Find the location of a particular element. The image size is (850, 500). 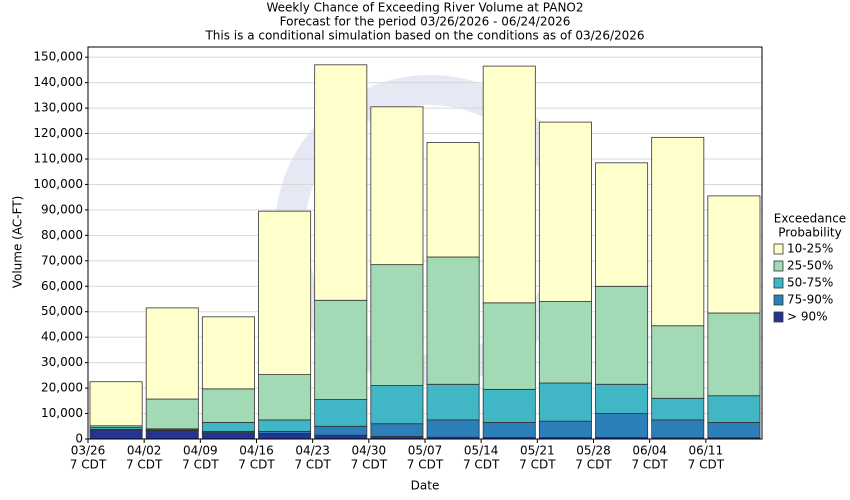

legend-title: Probability is located at coordinates (809, 233).